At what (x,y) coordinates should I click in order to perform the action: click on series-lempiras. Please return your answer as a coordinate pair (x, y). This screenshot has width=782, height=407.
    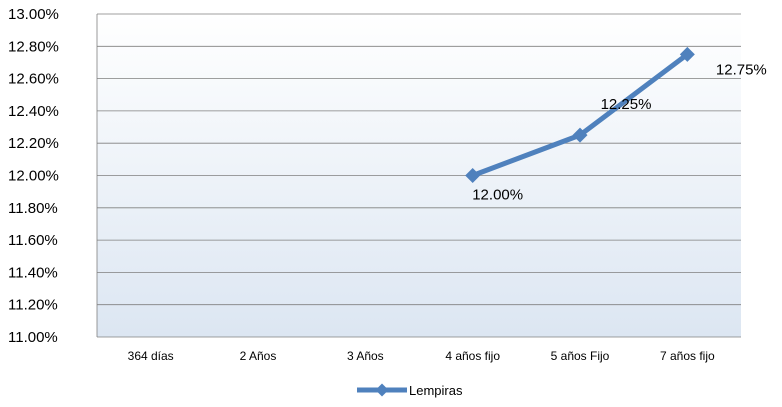
    Looking at the image, I should click on (580, 114).